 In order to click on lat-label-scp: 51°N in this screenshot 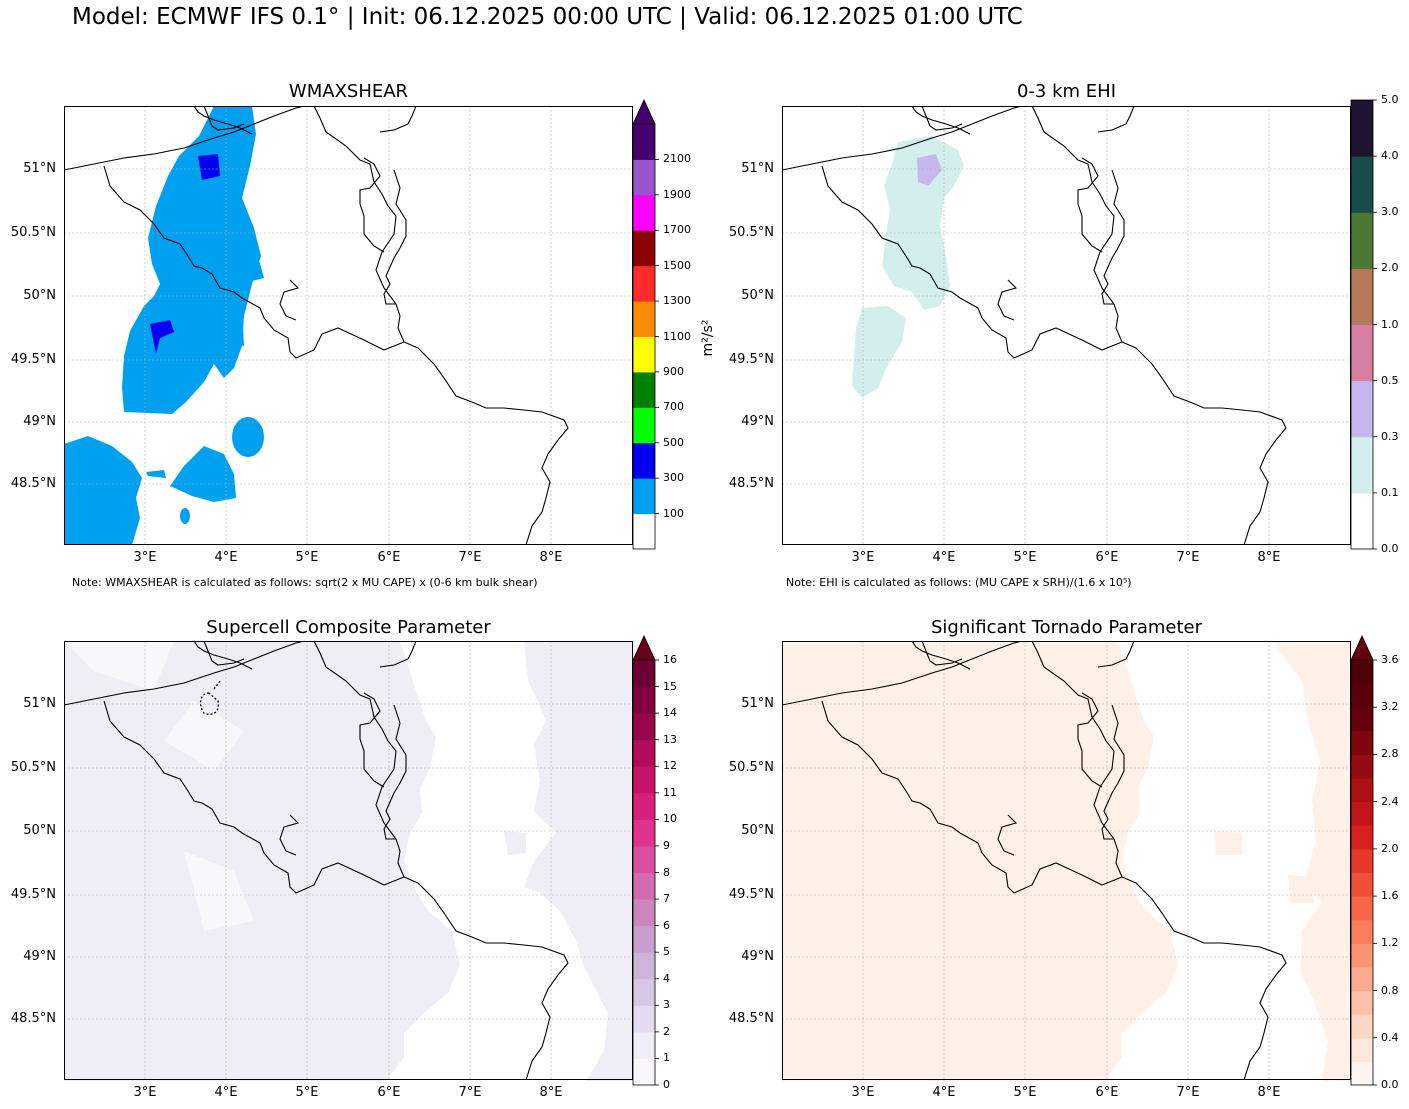, I will do `click(39, 703)`.